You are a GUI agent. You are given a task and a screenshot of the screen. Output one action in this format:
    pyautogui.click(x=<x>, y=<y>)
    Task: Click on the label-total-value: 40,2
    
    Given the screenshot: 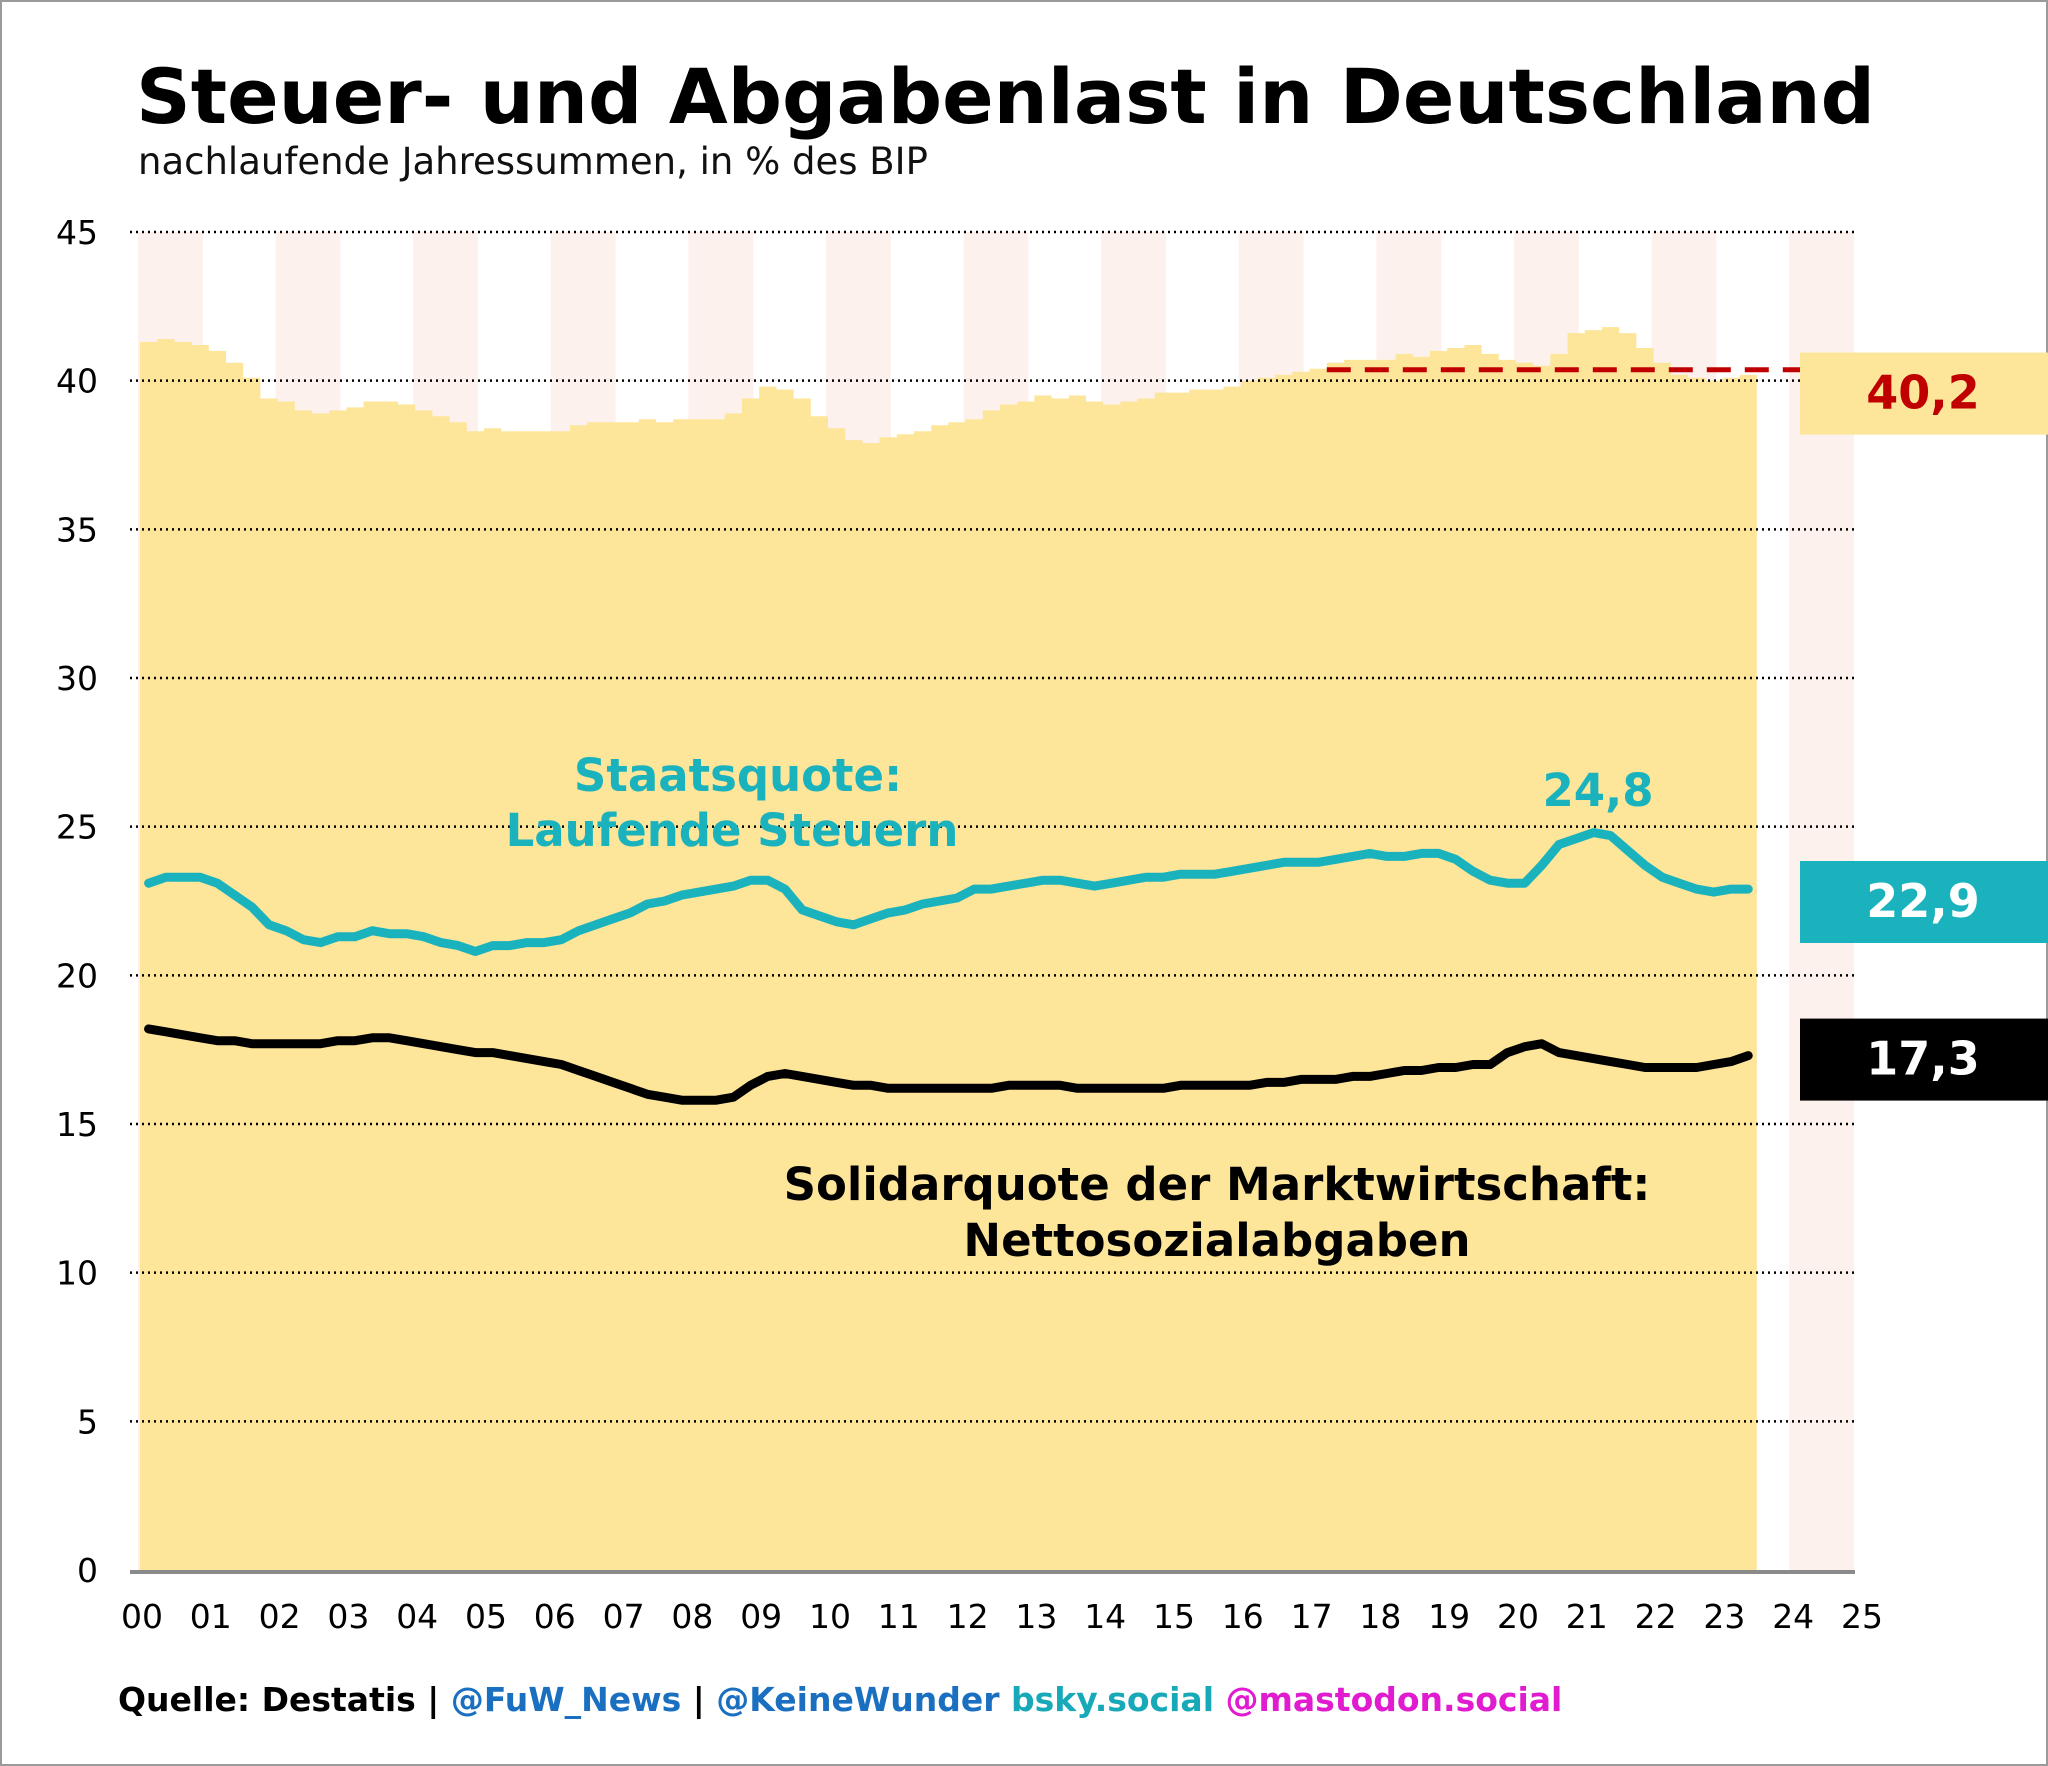 What is the action you would take?
    pyautogui.click(x=1923, y=393)
    